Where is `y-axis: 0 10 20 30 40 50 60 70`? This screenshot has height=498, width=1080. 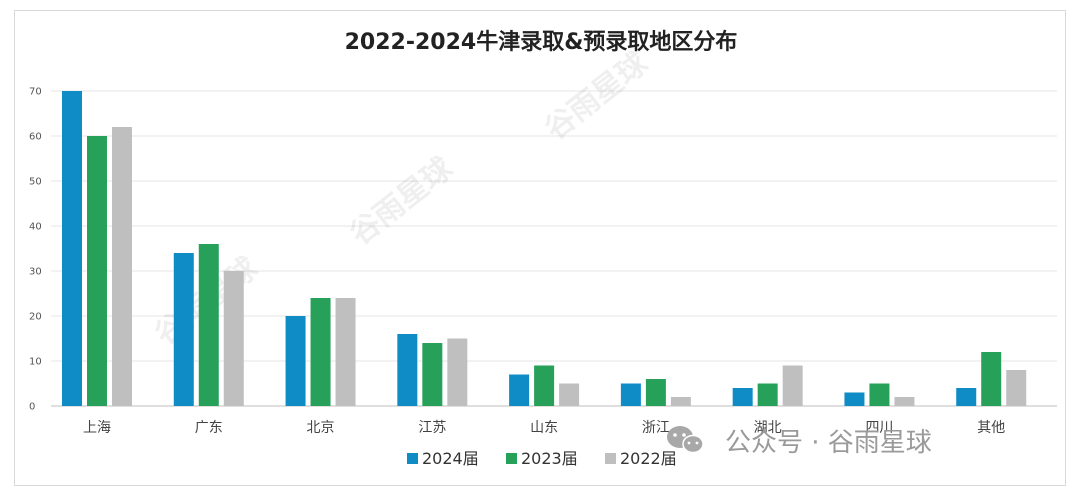
y-axis: 0 10 20 30 40 50 60 70 is located at coordinates (35, 250).